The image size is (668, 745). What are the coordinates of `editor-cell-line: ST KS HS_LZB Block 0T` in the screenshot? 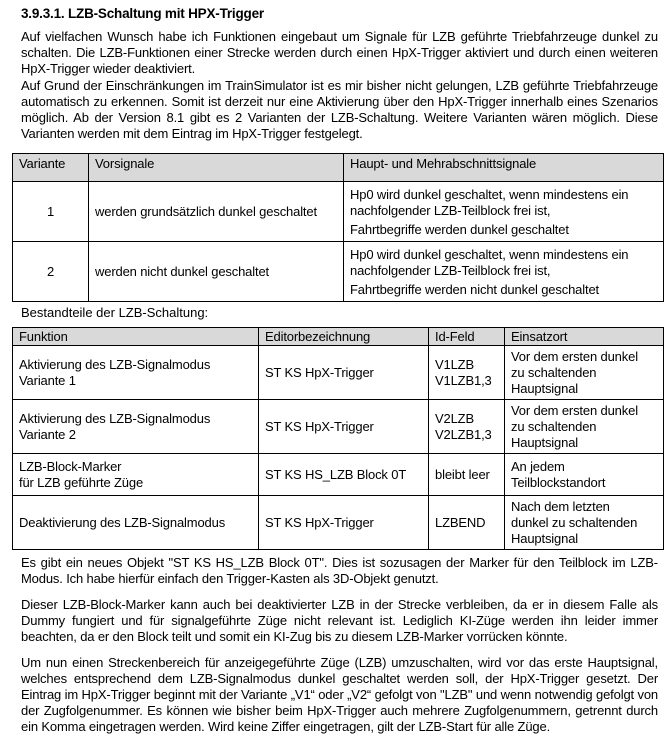 It's located at (336, 474).